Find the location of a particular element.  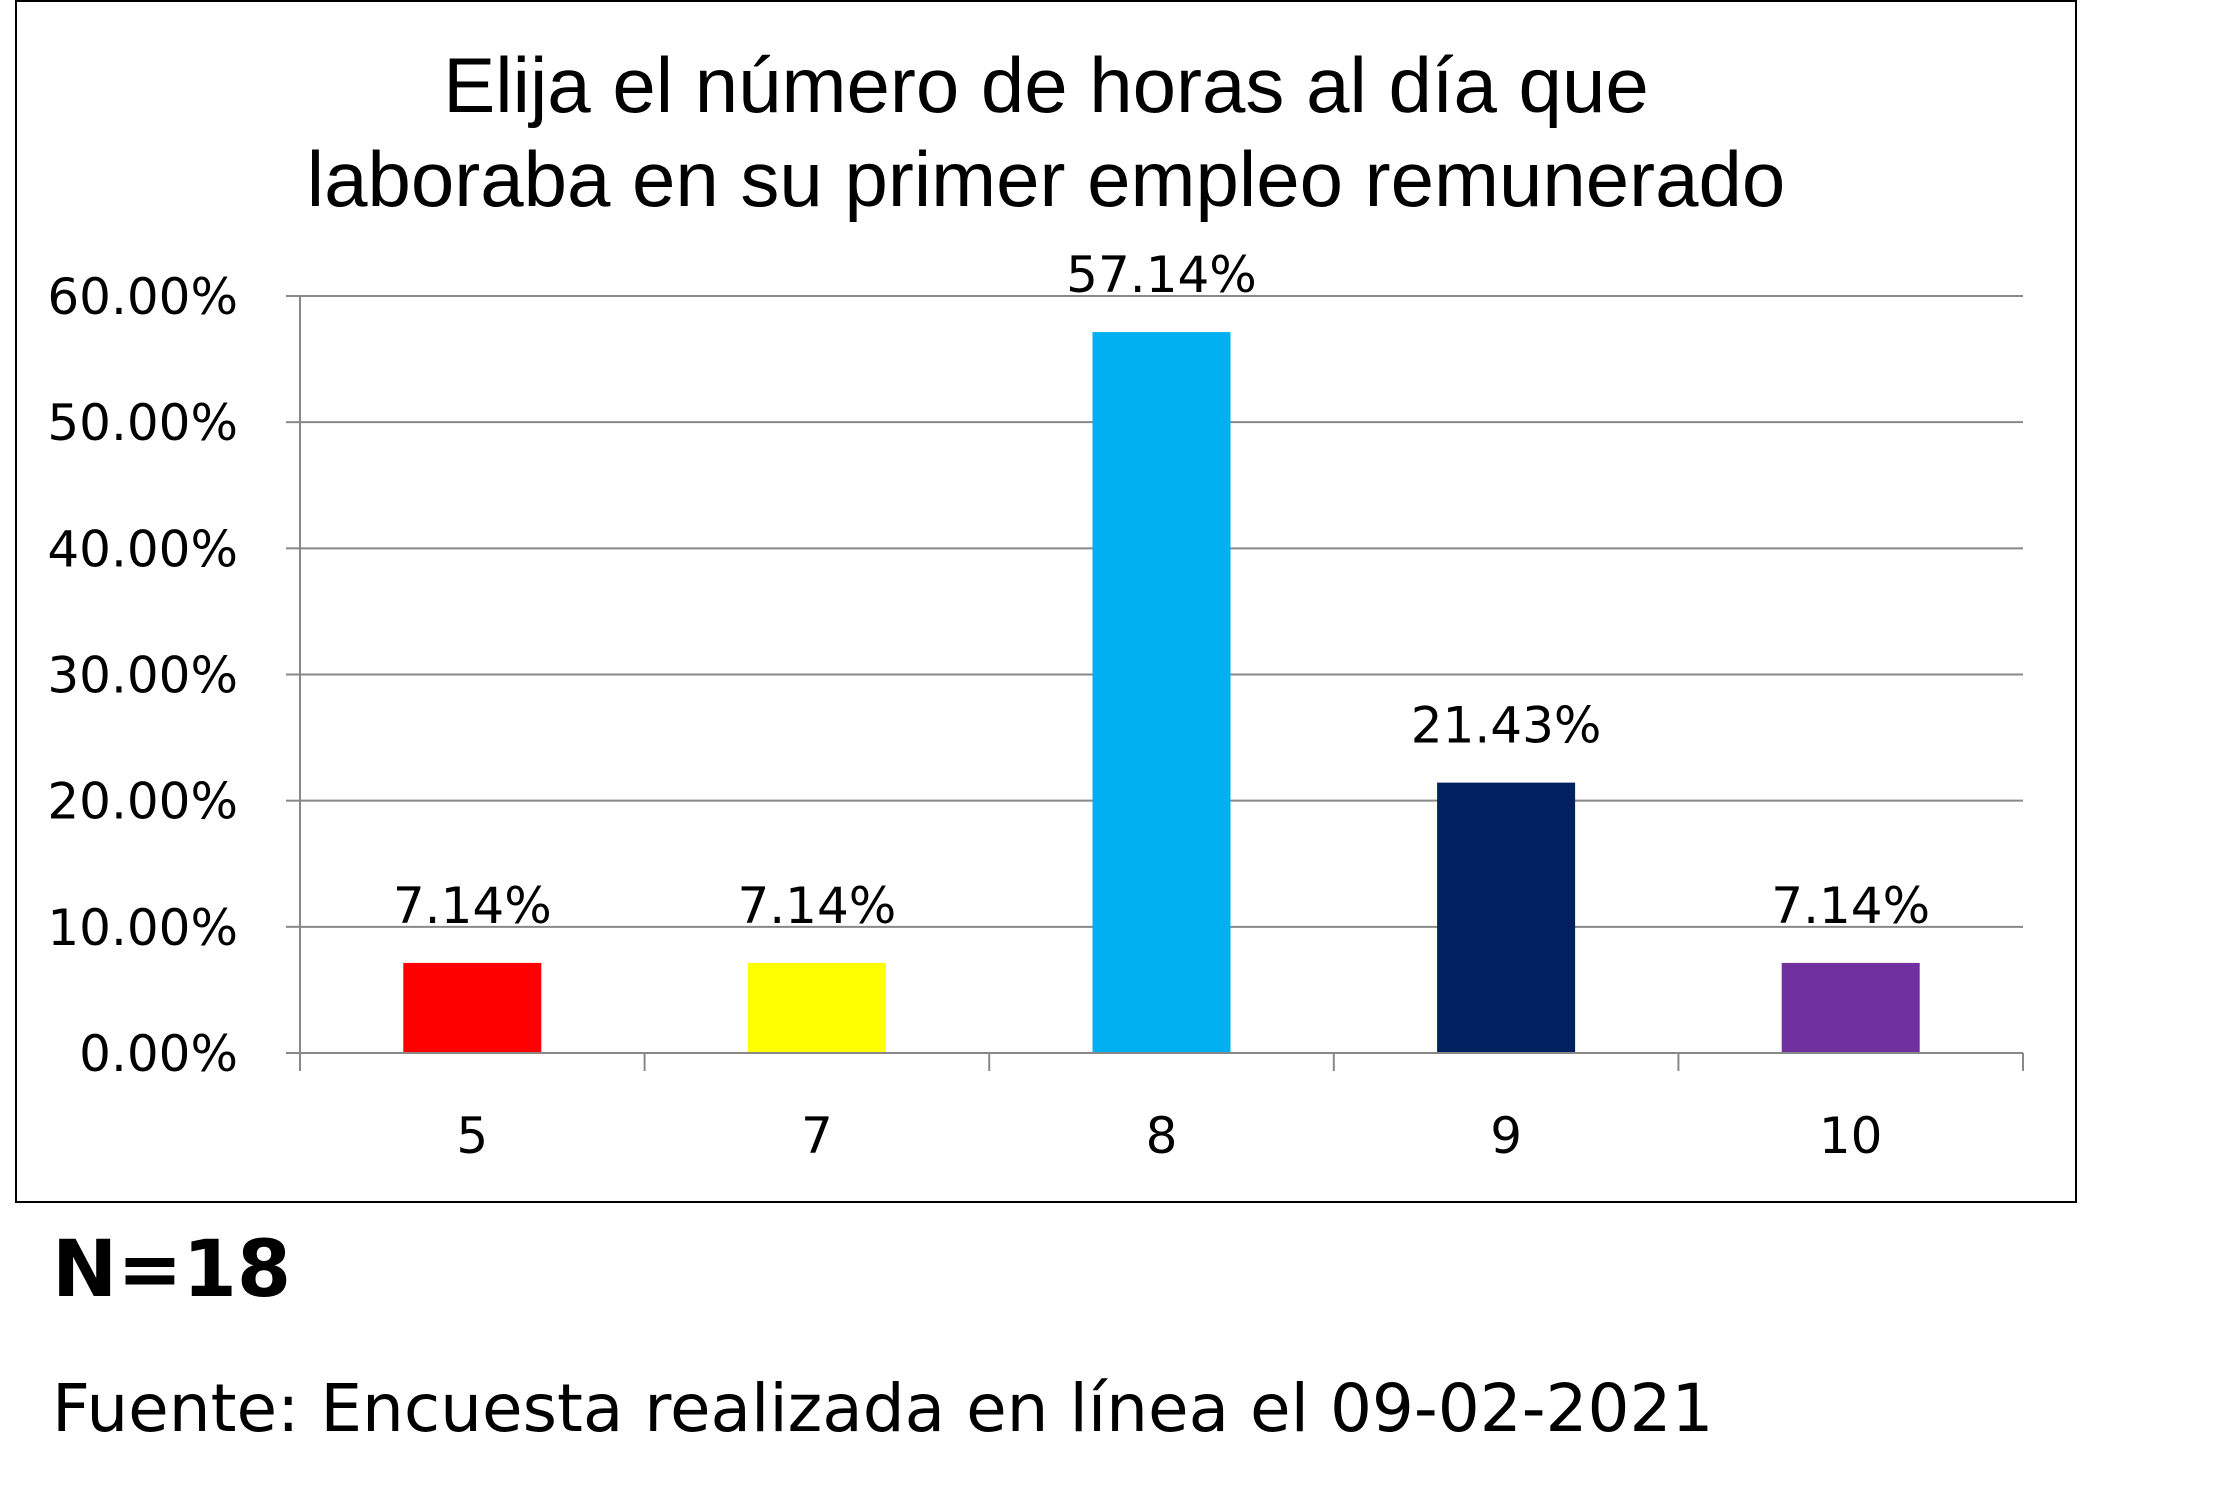

y-tick-label: 0.00% is located at coordinates (158, 1054).